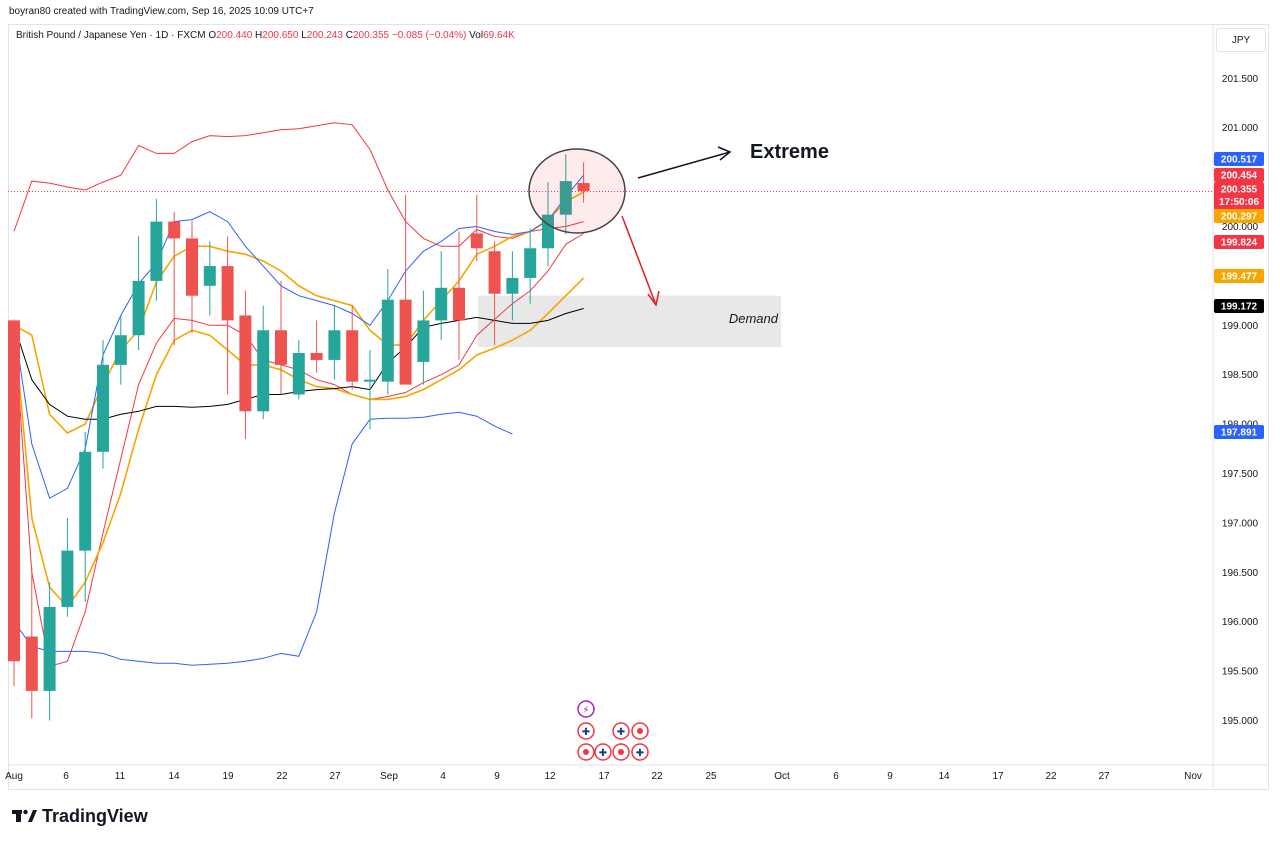  I want to click on time-tick-label: Oct, so click(782, 776).